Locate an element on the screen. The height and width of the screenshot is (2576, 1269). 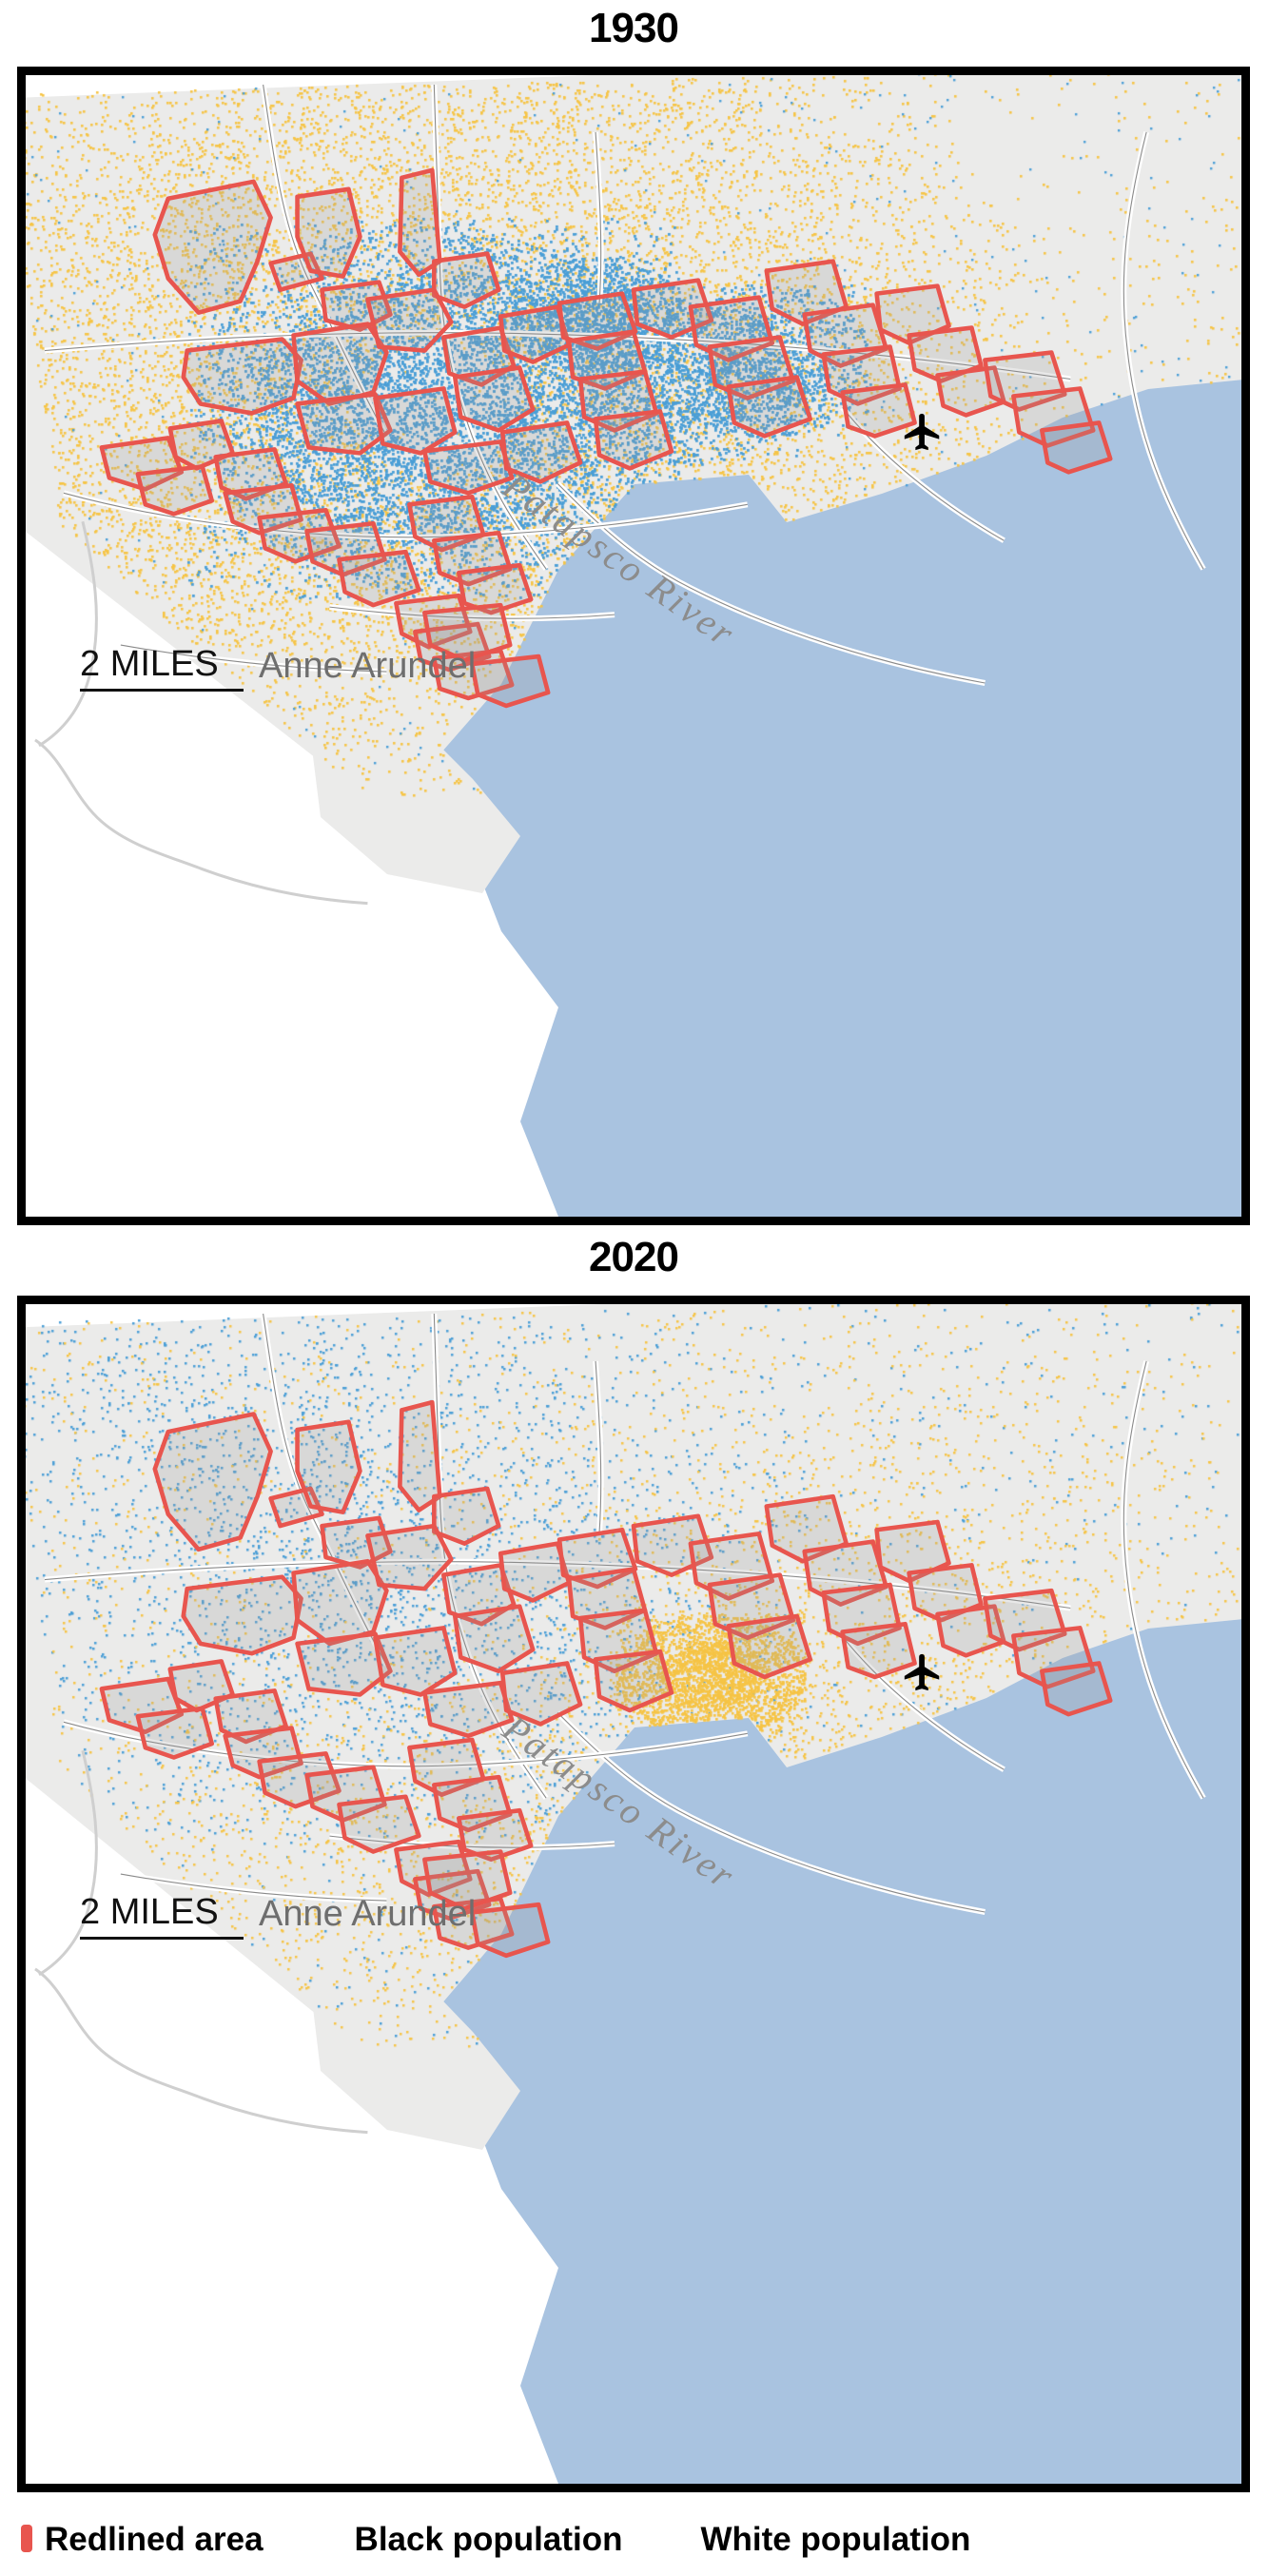
legend-label-white-population: White population is located at coordinates (835, 2539).